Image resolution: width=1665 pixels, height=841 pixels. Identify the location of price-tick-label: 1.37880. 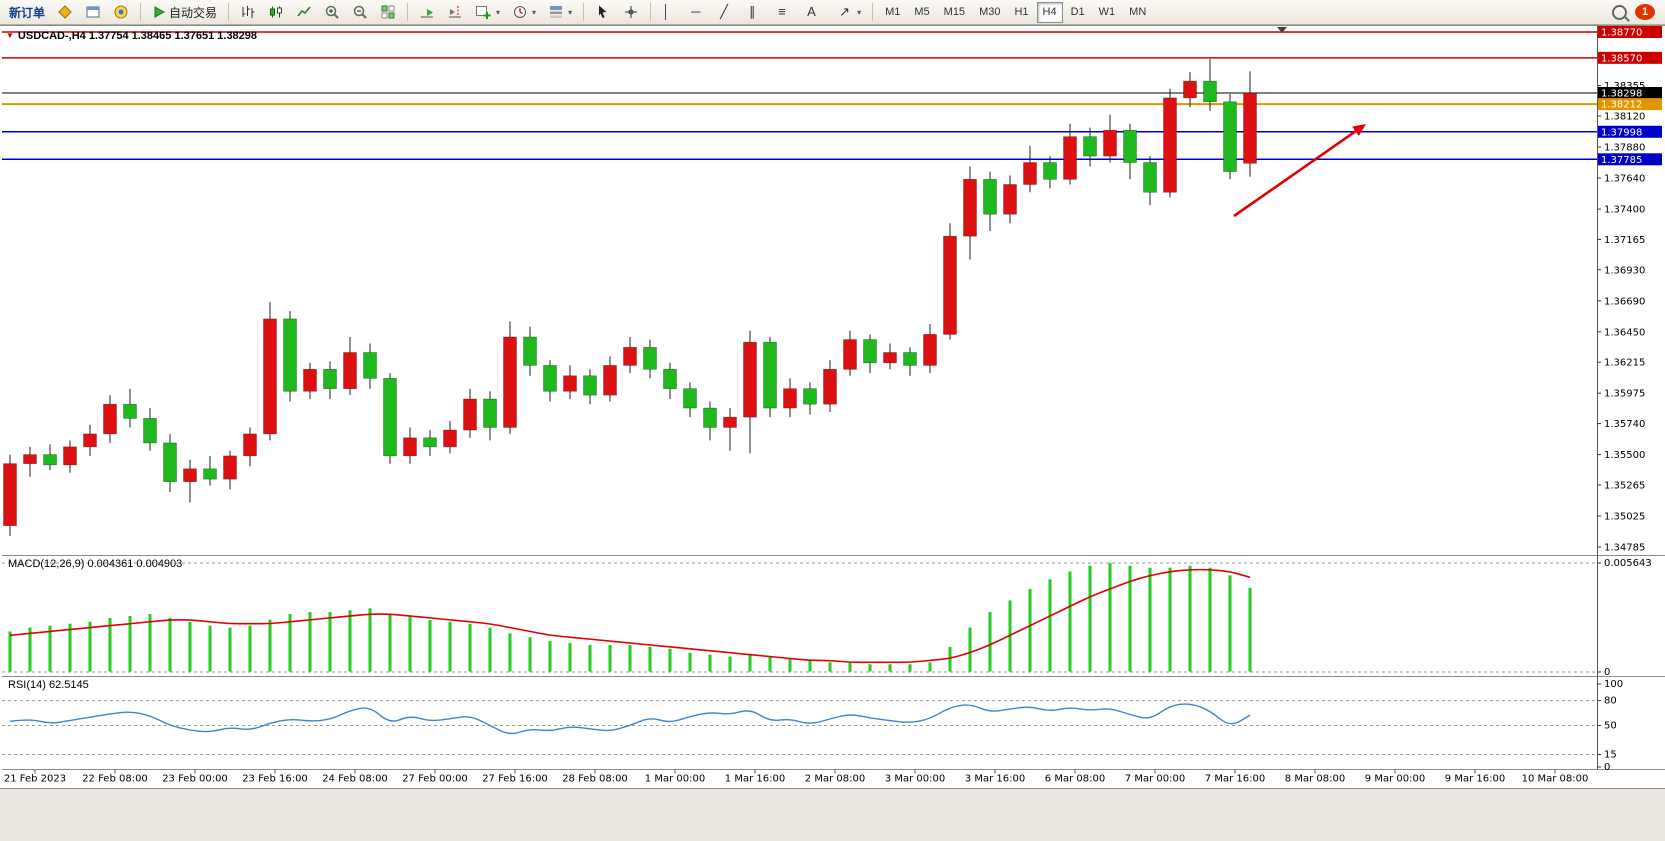
(1624, 148).